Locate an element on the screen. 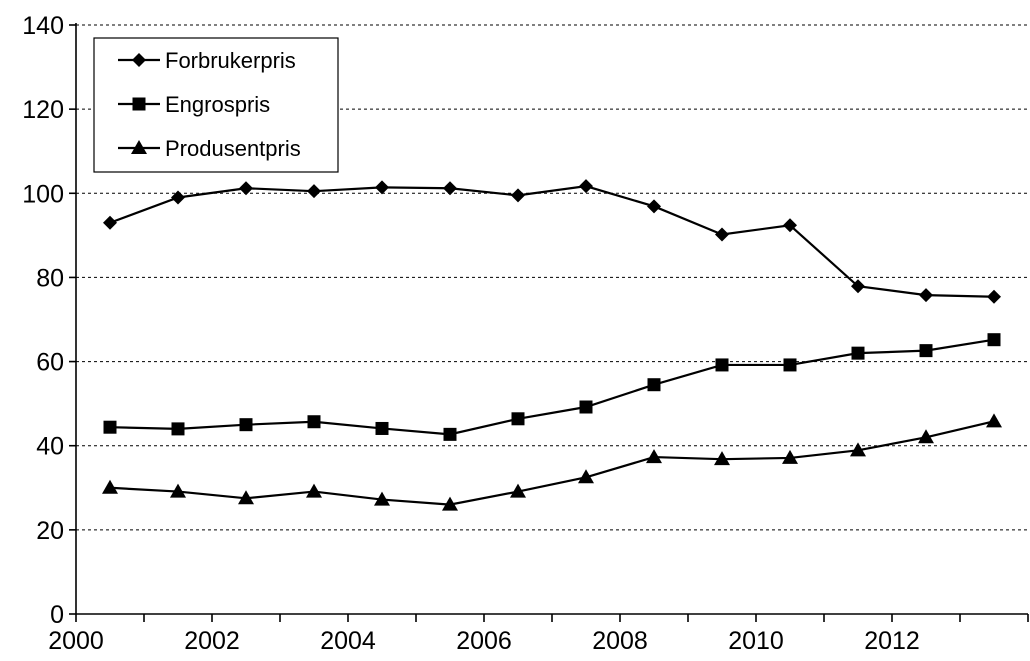 The image size is (1030, 661). legend-item: Engrospris is located at coordinates (194, 104).